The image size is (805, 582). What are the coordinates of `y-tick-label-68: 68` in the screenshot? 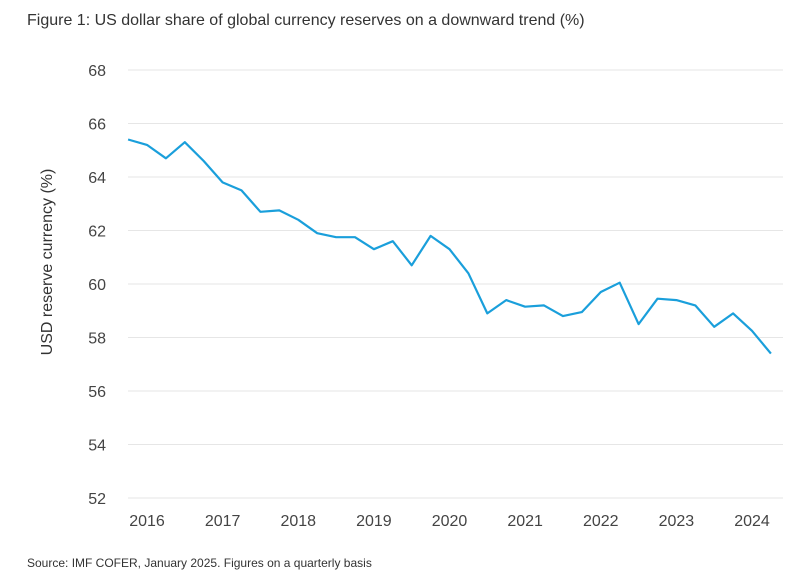 It's located at (97, 71).